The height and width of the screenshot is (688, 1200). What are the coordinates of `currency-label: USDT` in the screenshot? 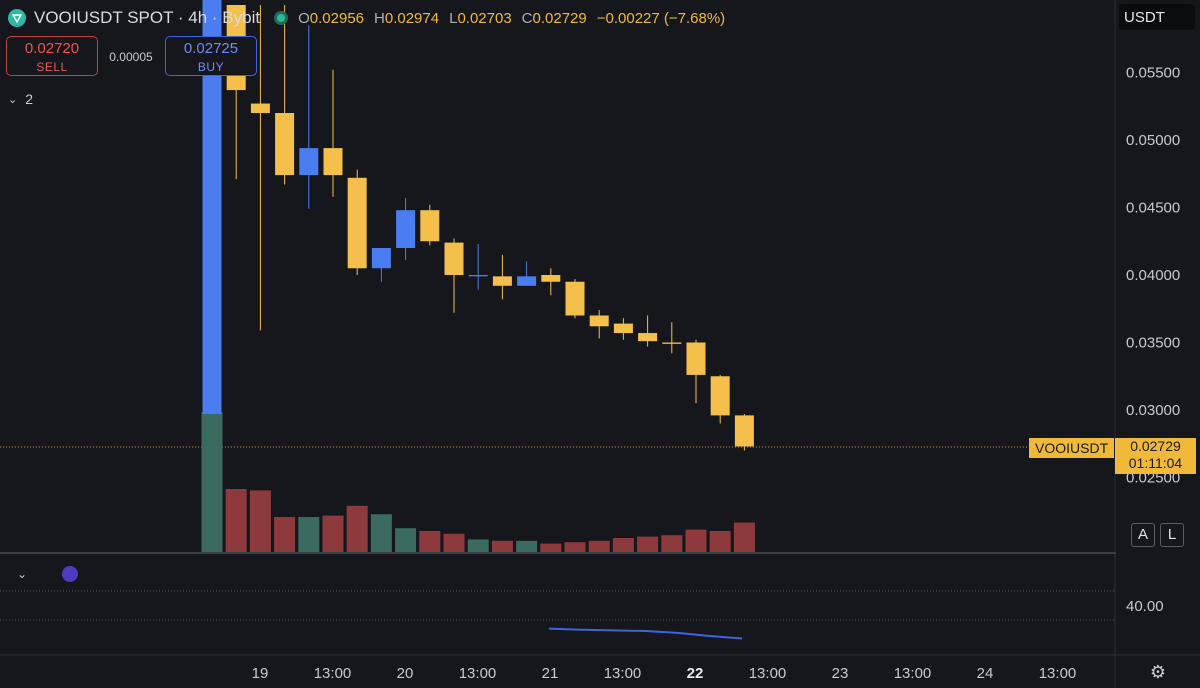 It's located at (1144, 17).